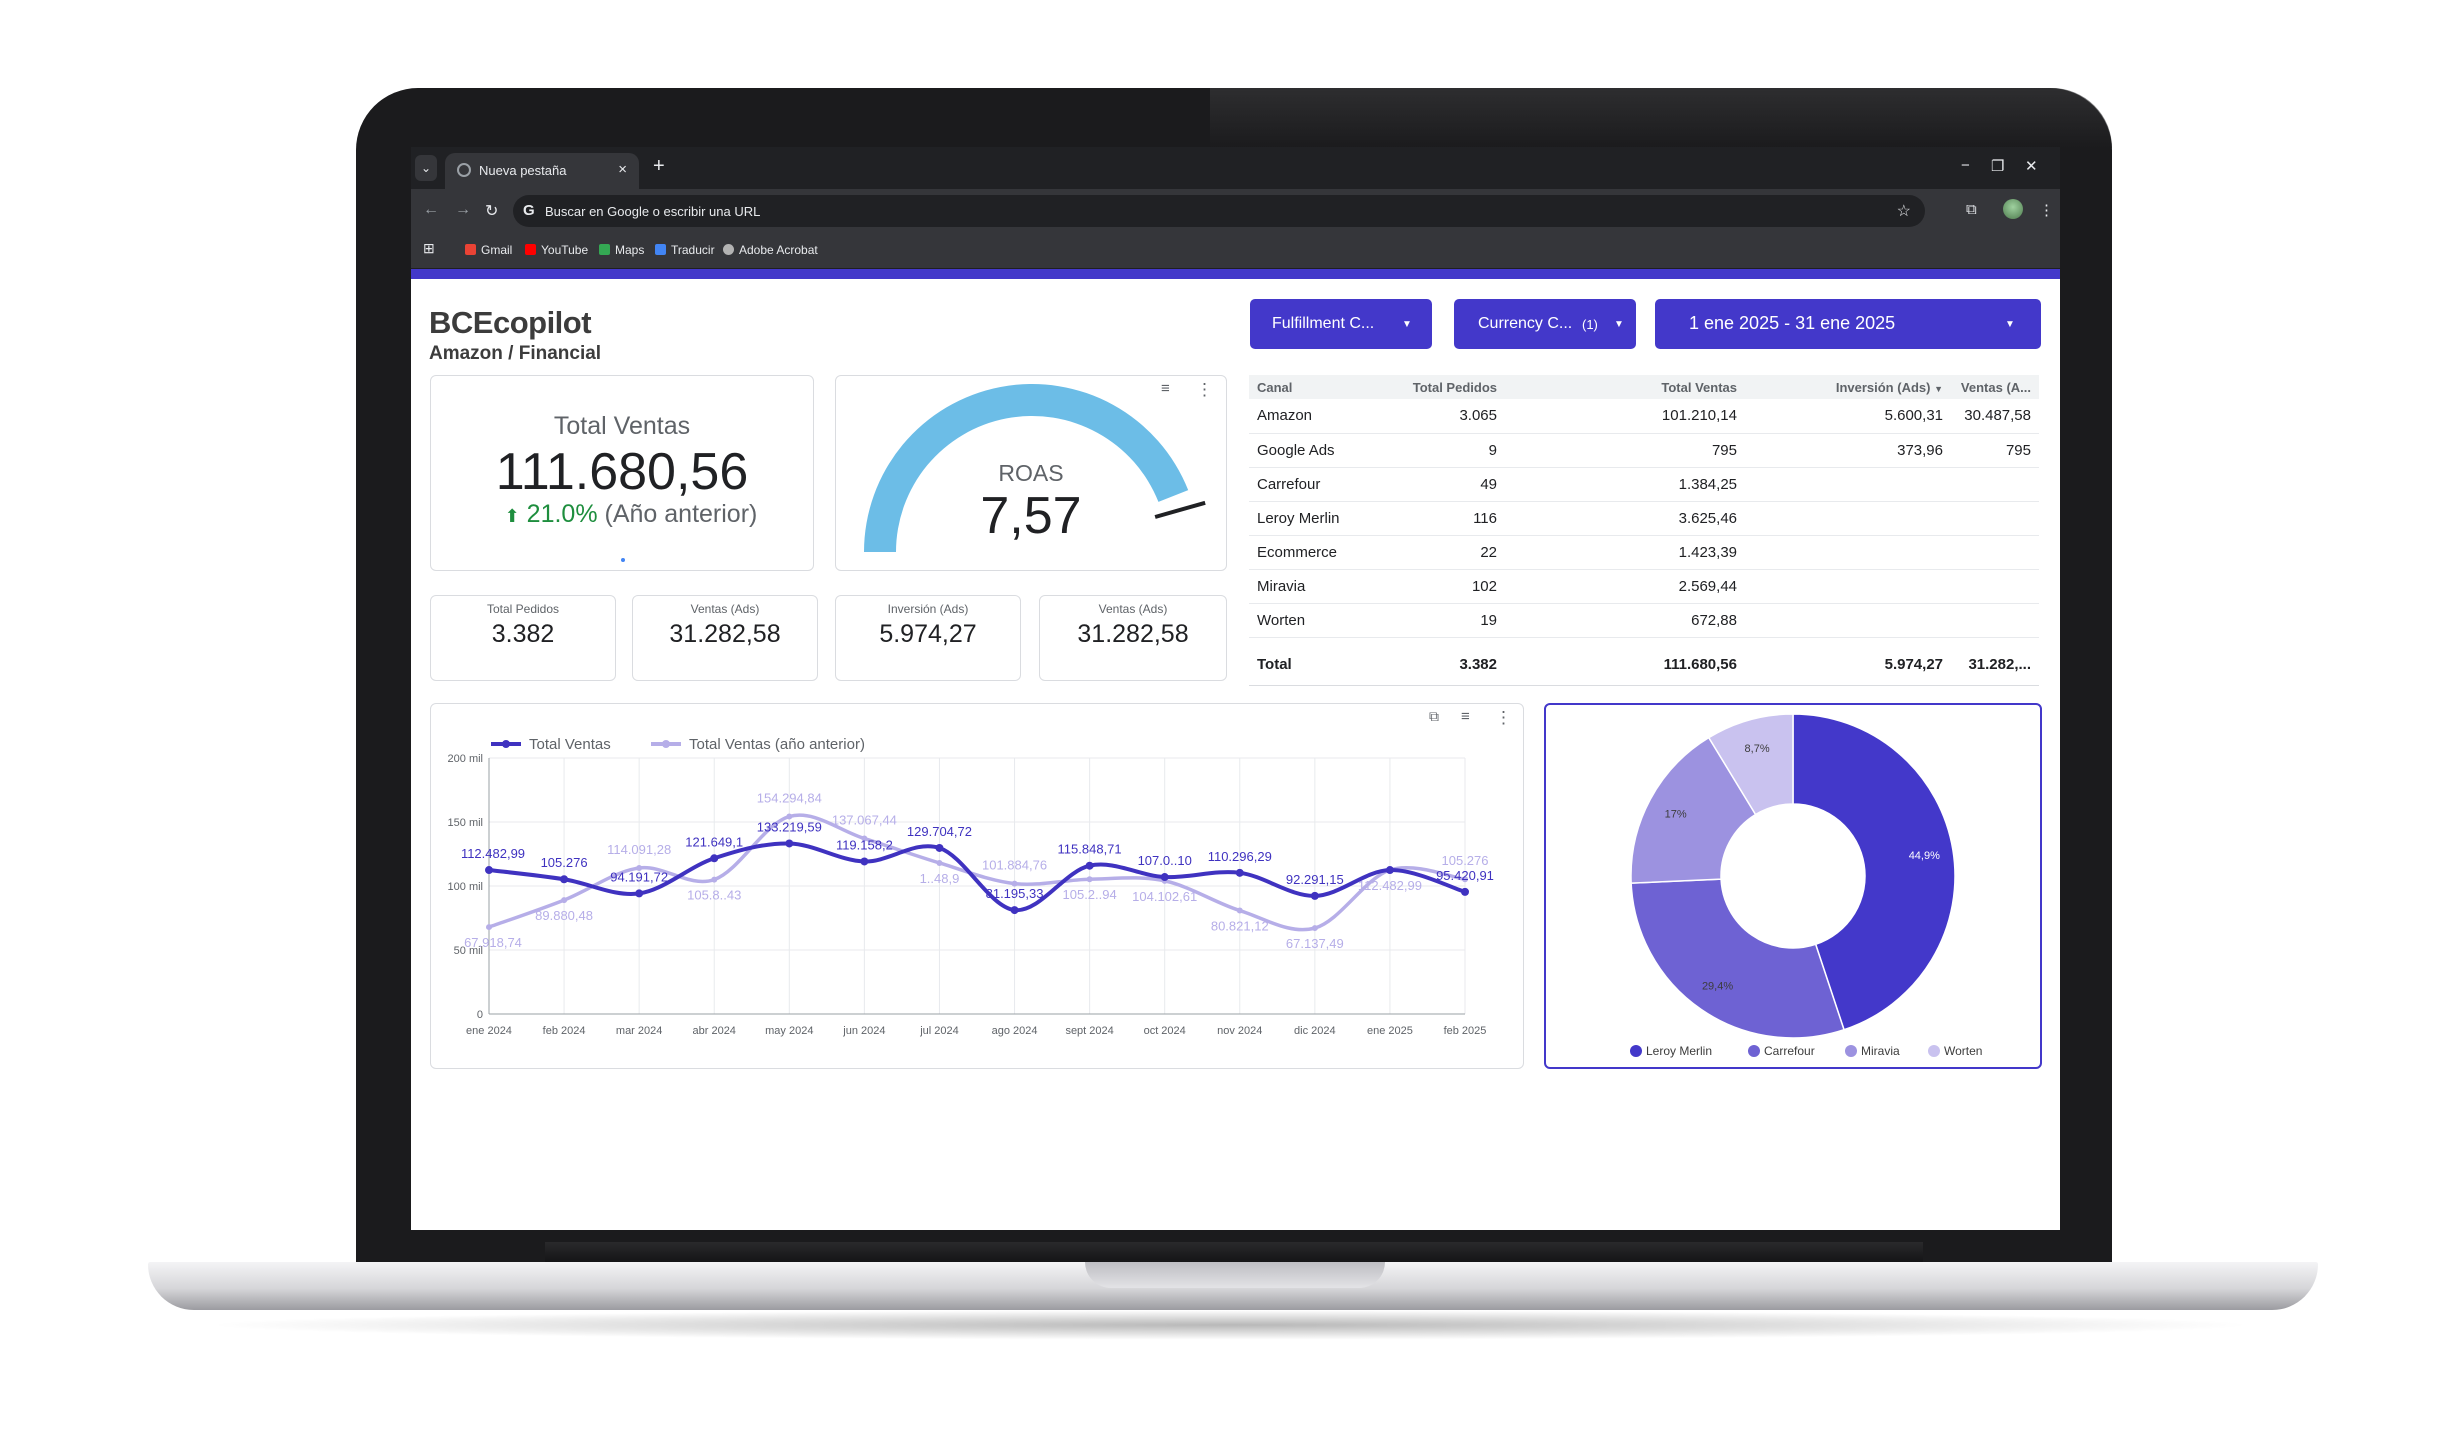  Describe the element at coordinates (1545, 324) in the screenshot. I see `currency-filter: Currency C... (1) ▼` at that location.